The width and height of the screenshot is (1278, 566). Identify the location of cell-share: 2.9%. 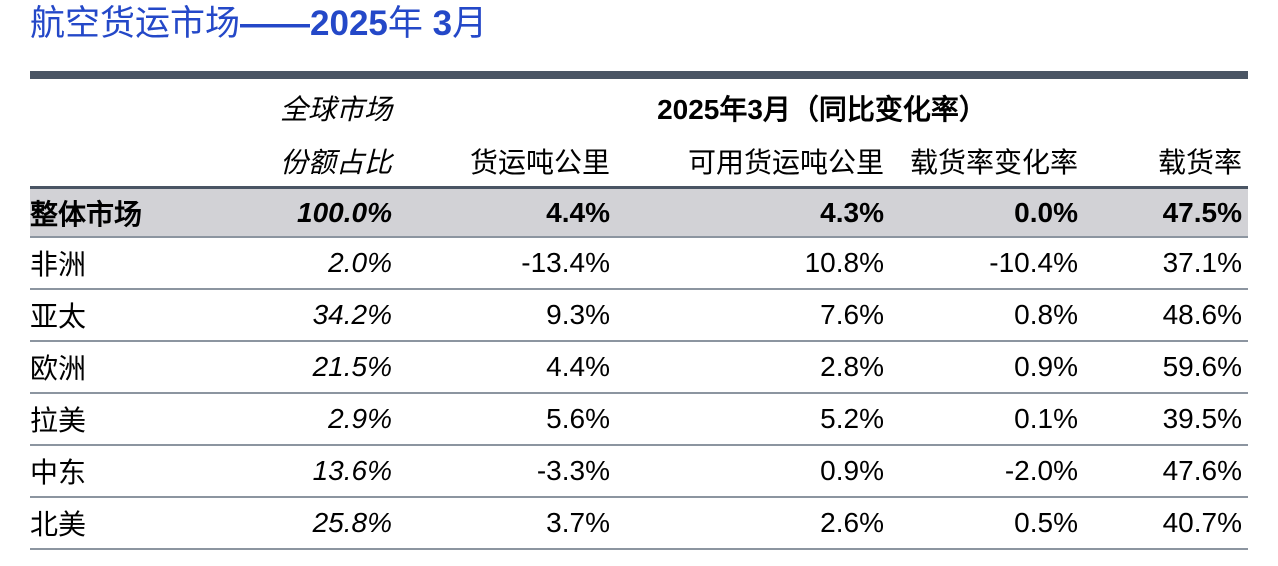
(360, 418).